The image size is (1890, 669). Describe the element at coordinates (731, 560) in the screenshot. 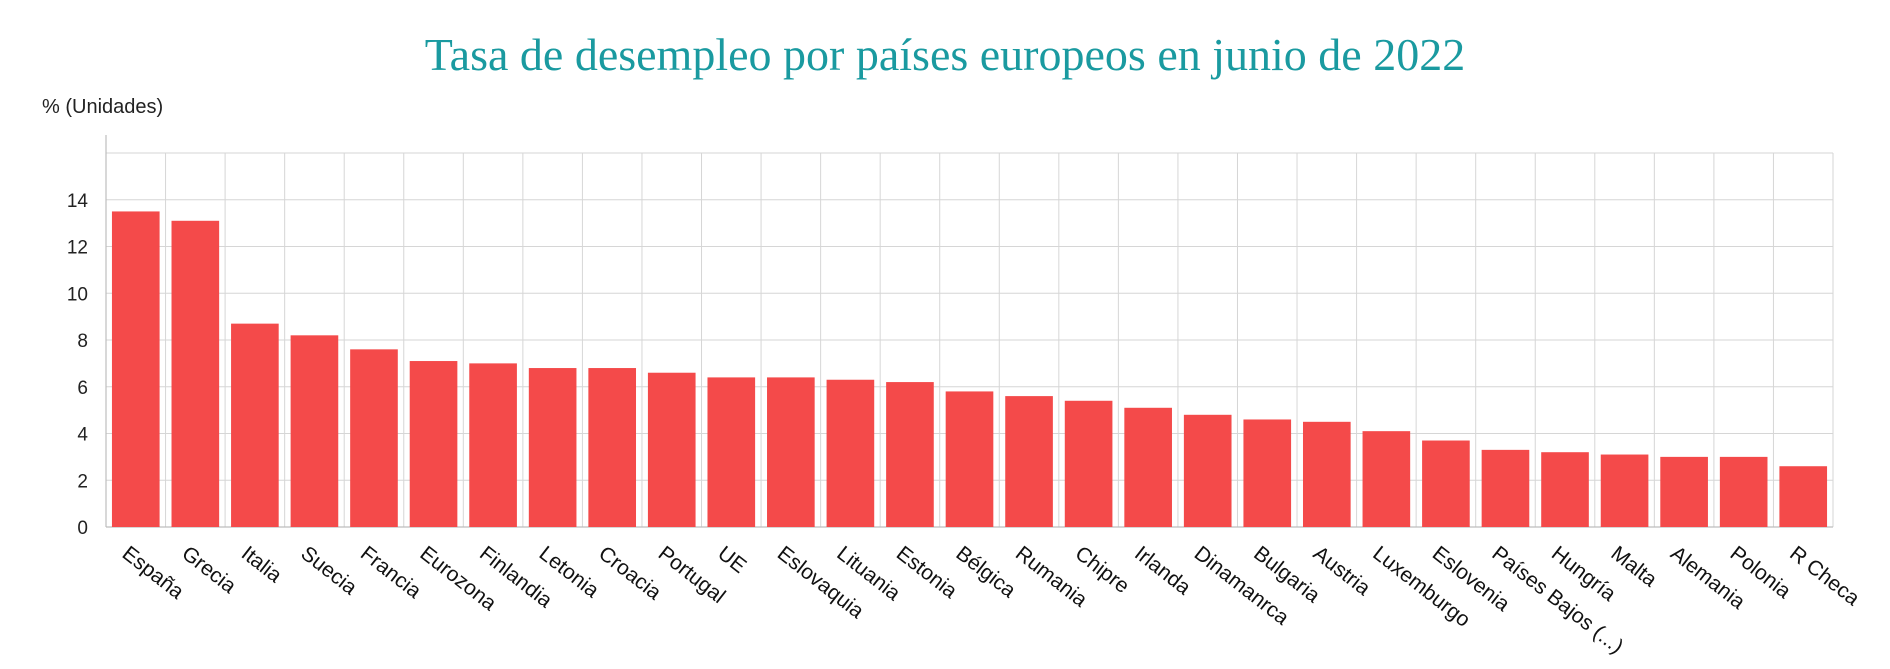

I see `x-category-label: UE` at that location.